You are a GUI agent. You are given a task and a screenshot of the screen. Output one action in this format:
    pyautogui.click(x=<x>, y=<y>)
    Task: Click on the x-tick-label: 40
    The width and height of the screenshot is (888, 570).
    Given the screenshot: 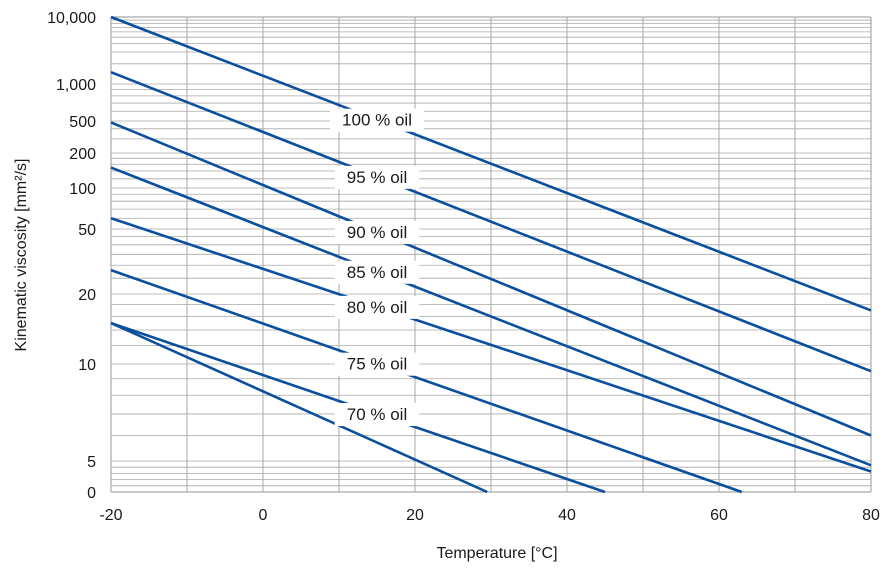 What is the action you would take?
    pyautogui.click(x=567, y=515)
    